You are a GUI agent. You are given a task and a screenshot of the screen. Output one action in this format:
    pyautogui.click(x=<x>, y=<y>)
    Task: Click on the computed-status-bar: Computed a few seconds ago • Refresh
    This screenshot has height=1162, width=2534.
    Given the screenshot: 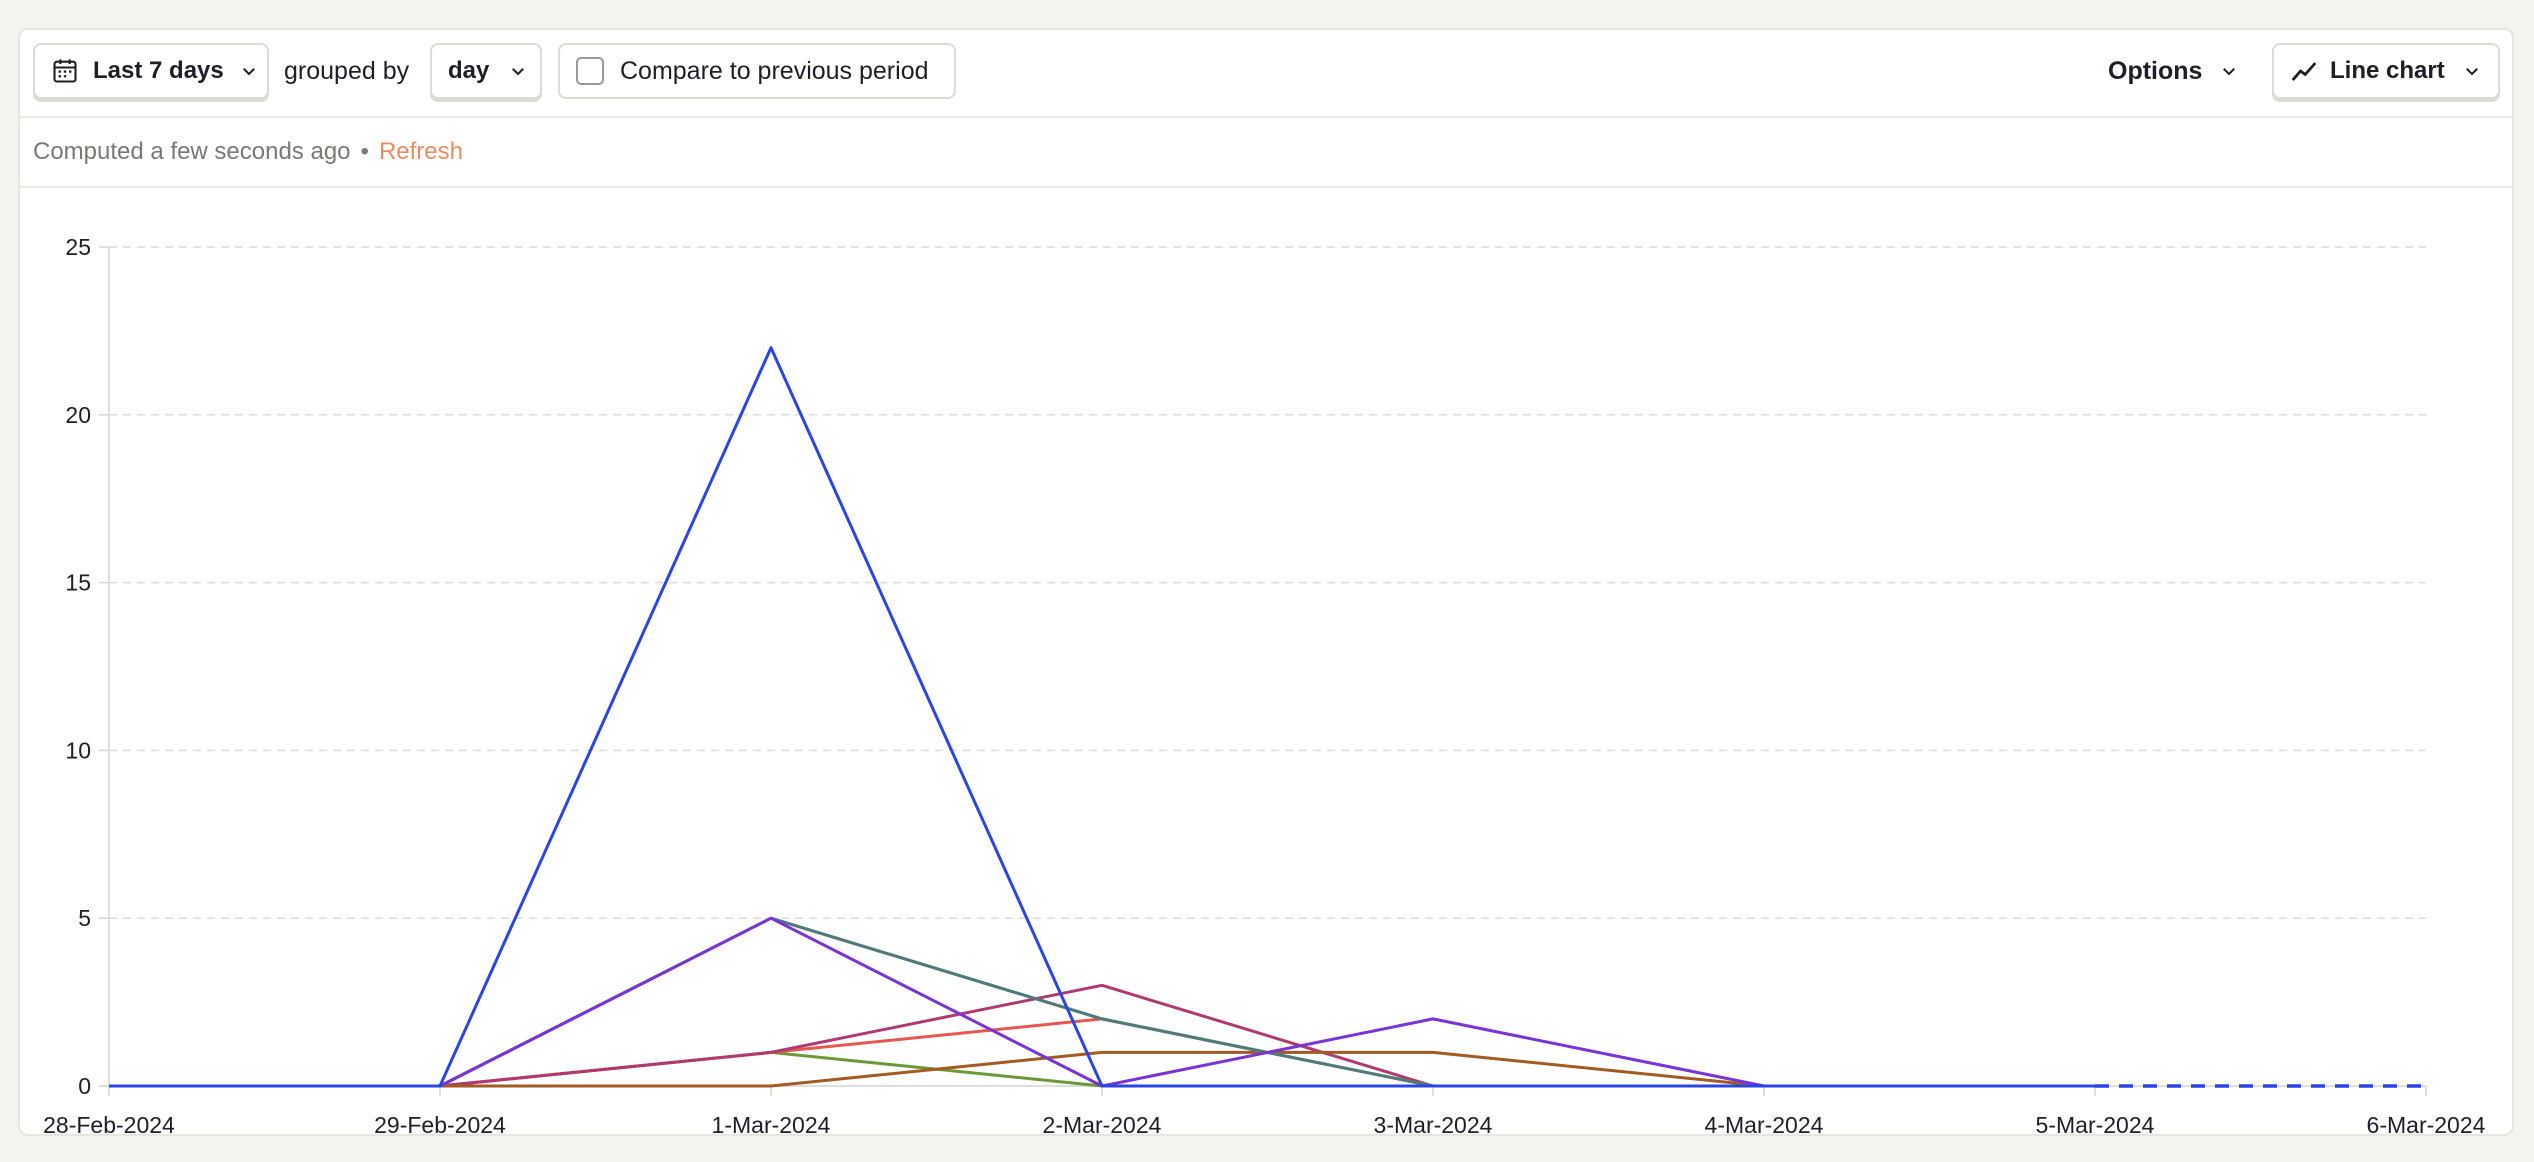 What is the action you would take?
    pyautogui.click(x=1266, y=153)
    